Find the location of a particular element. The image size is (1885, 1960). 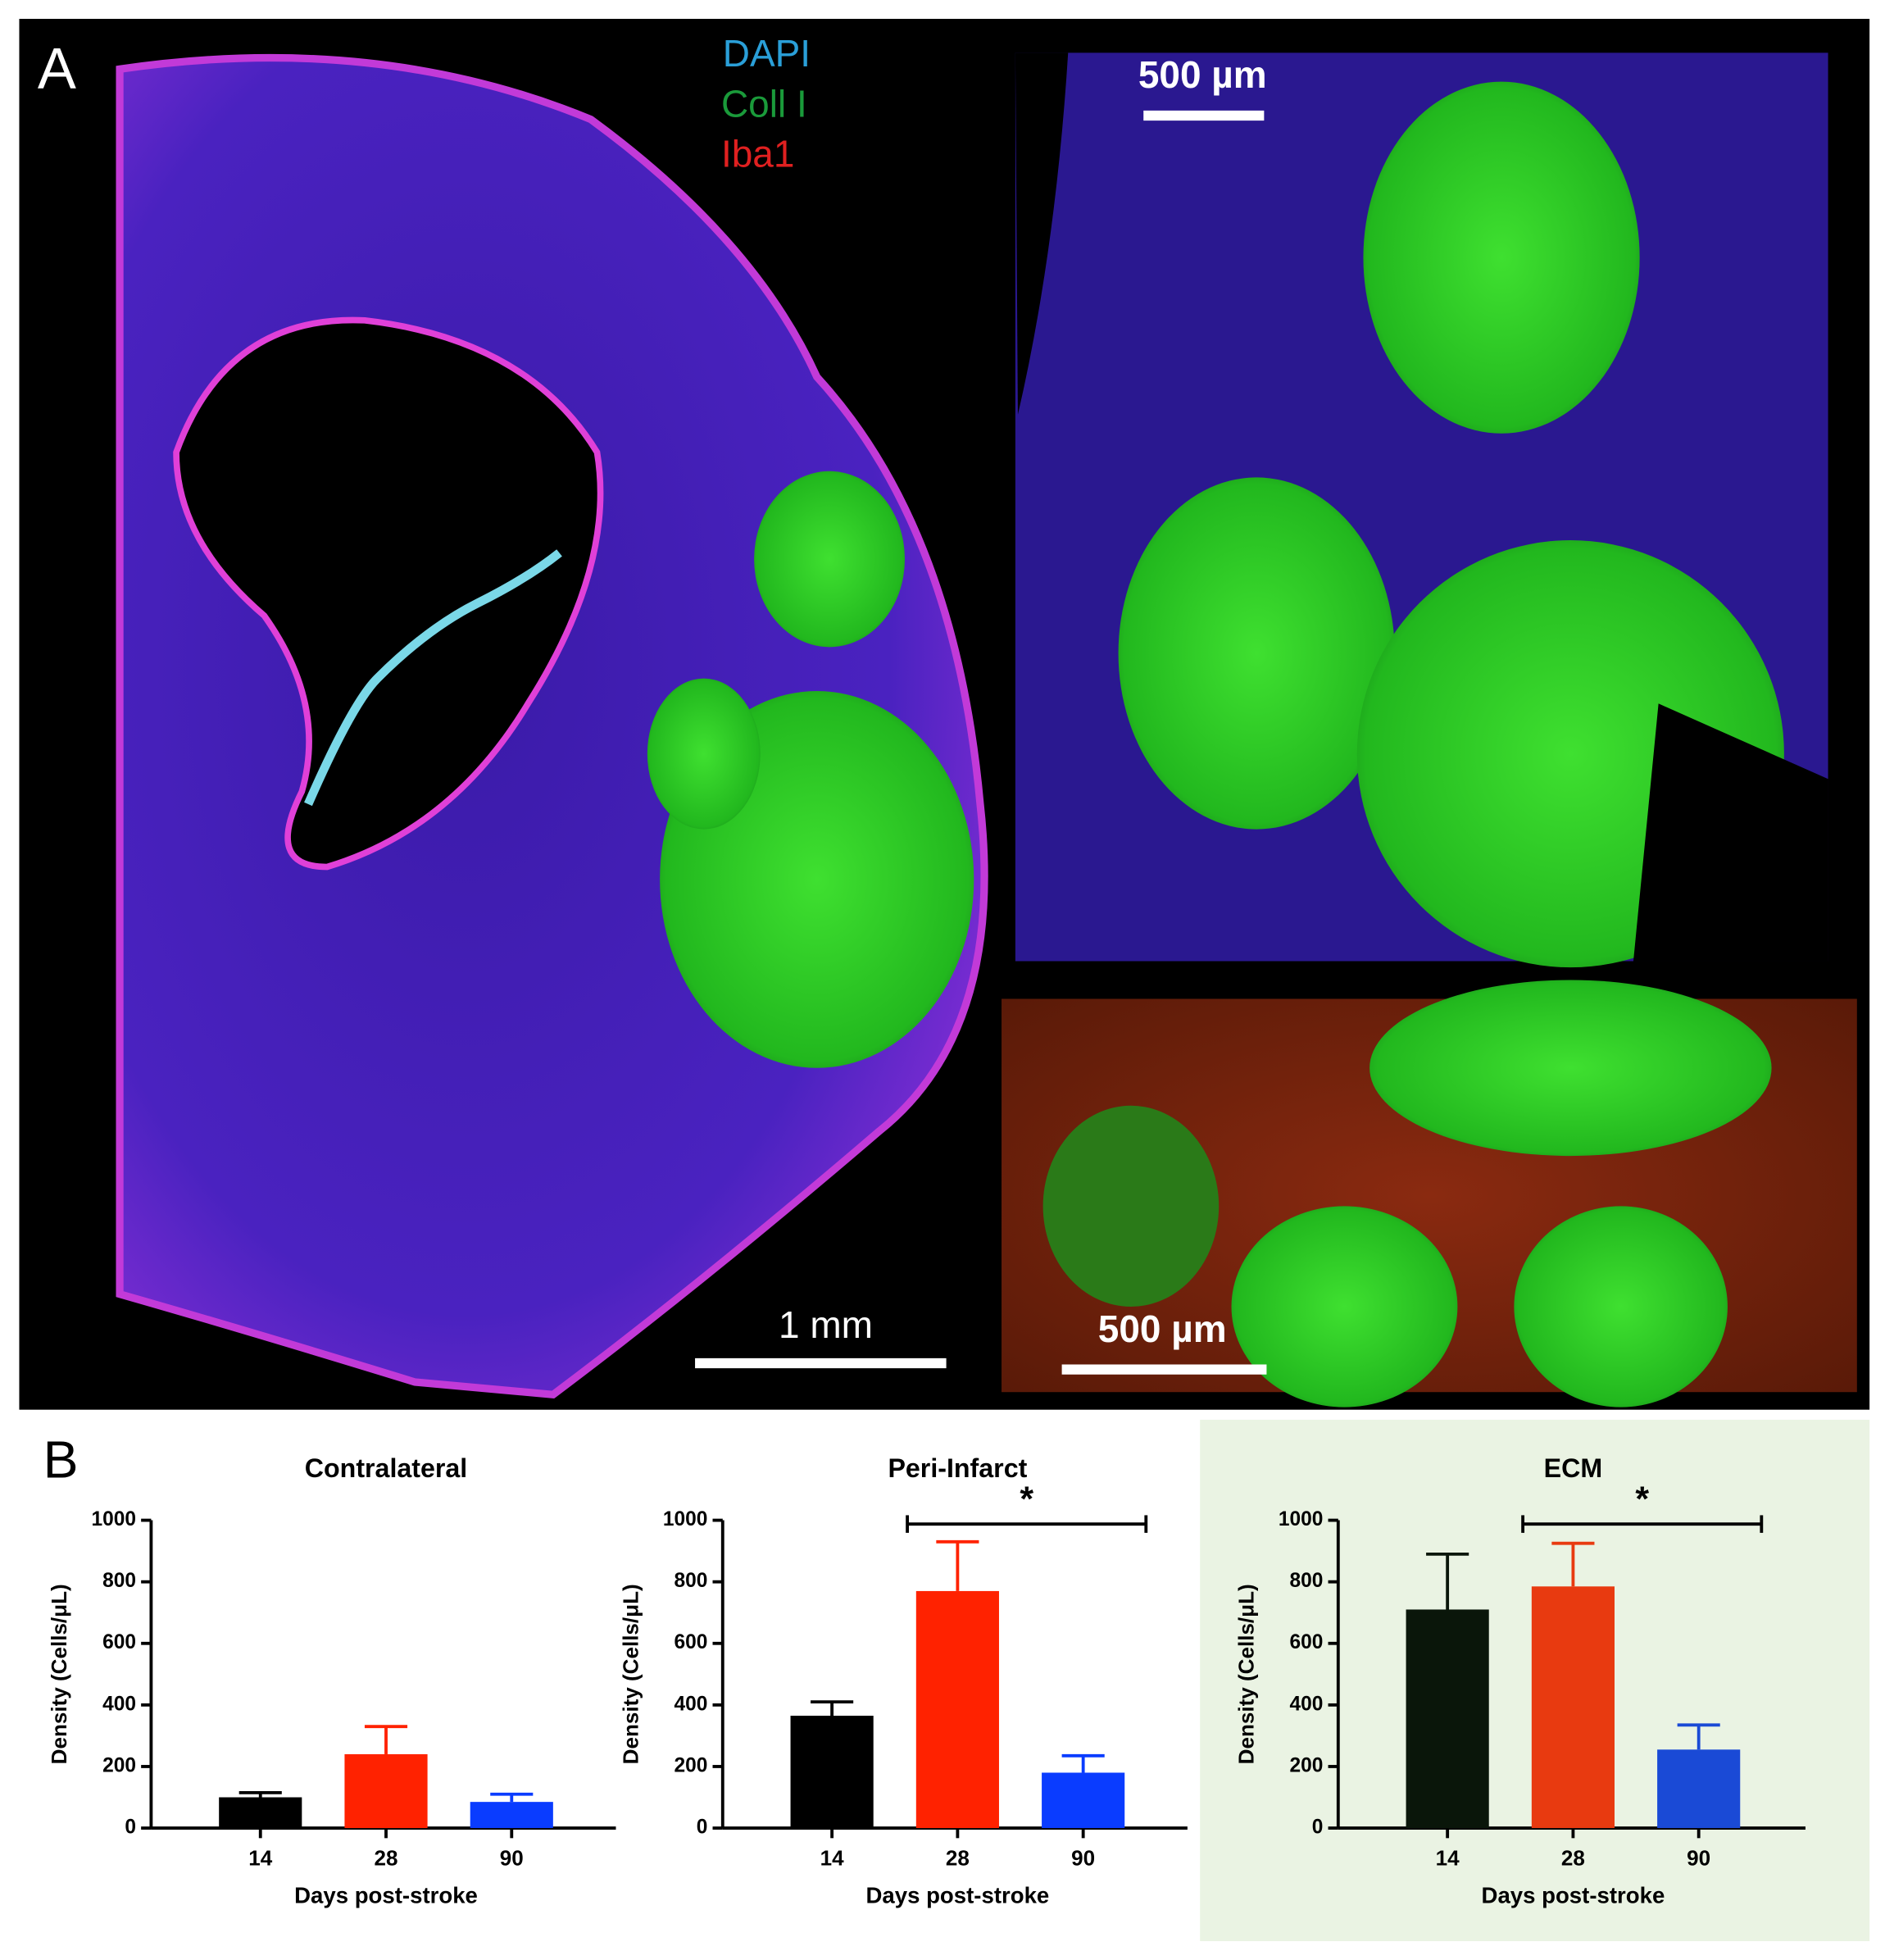

ventricle is located at coordinates (389, 593).